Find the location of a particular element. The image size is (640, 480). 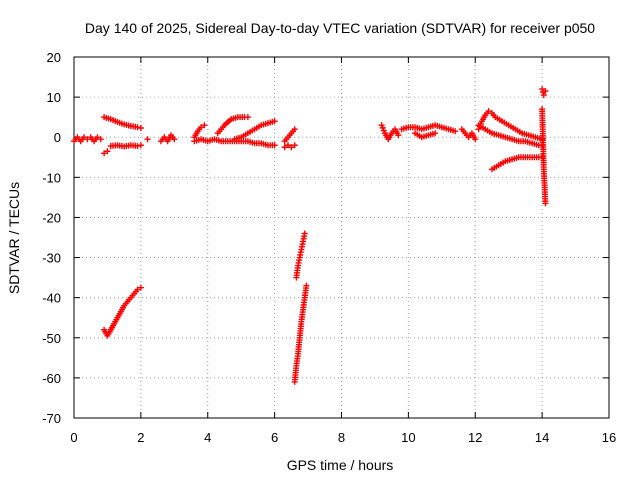

x-tick-label: 12 is located at coordinates (475, 437).